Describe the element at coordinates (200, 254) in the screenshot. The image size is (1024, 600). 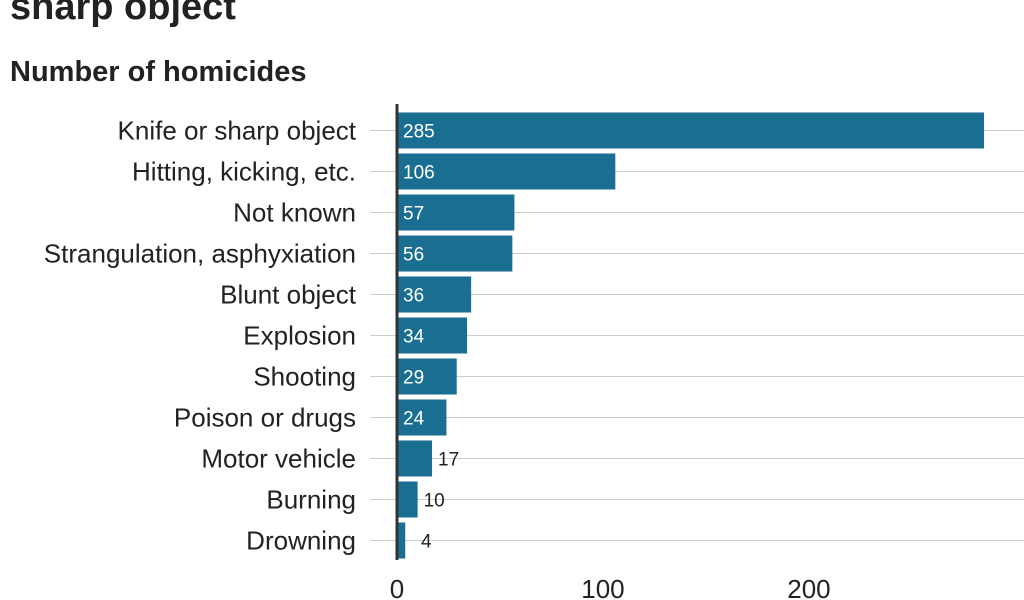
I see `category-label: Strangulation, asphyxiation` at that location.